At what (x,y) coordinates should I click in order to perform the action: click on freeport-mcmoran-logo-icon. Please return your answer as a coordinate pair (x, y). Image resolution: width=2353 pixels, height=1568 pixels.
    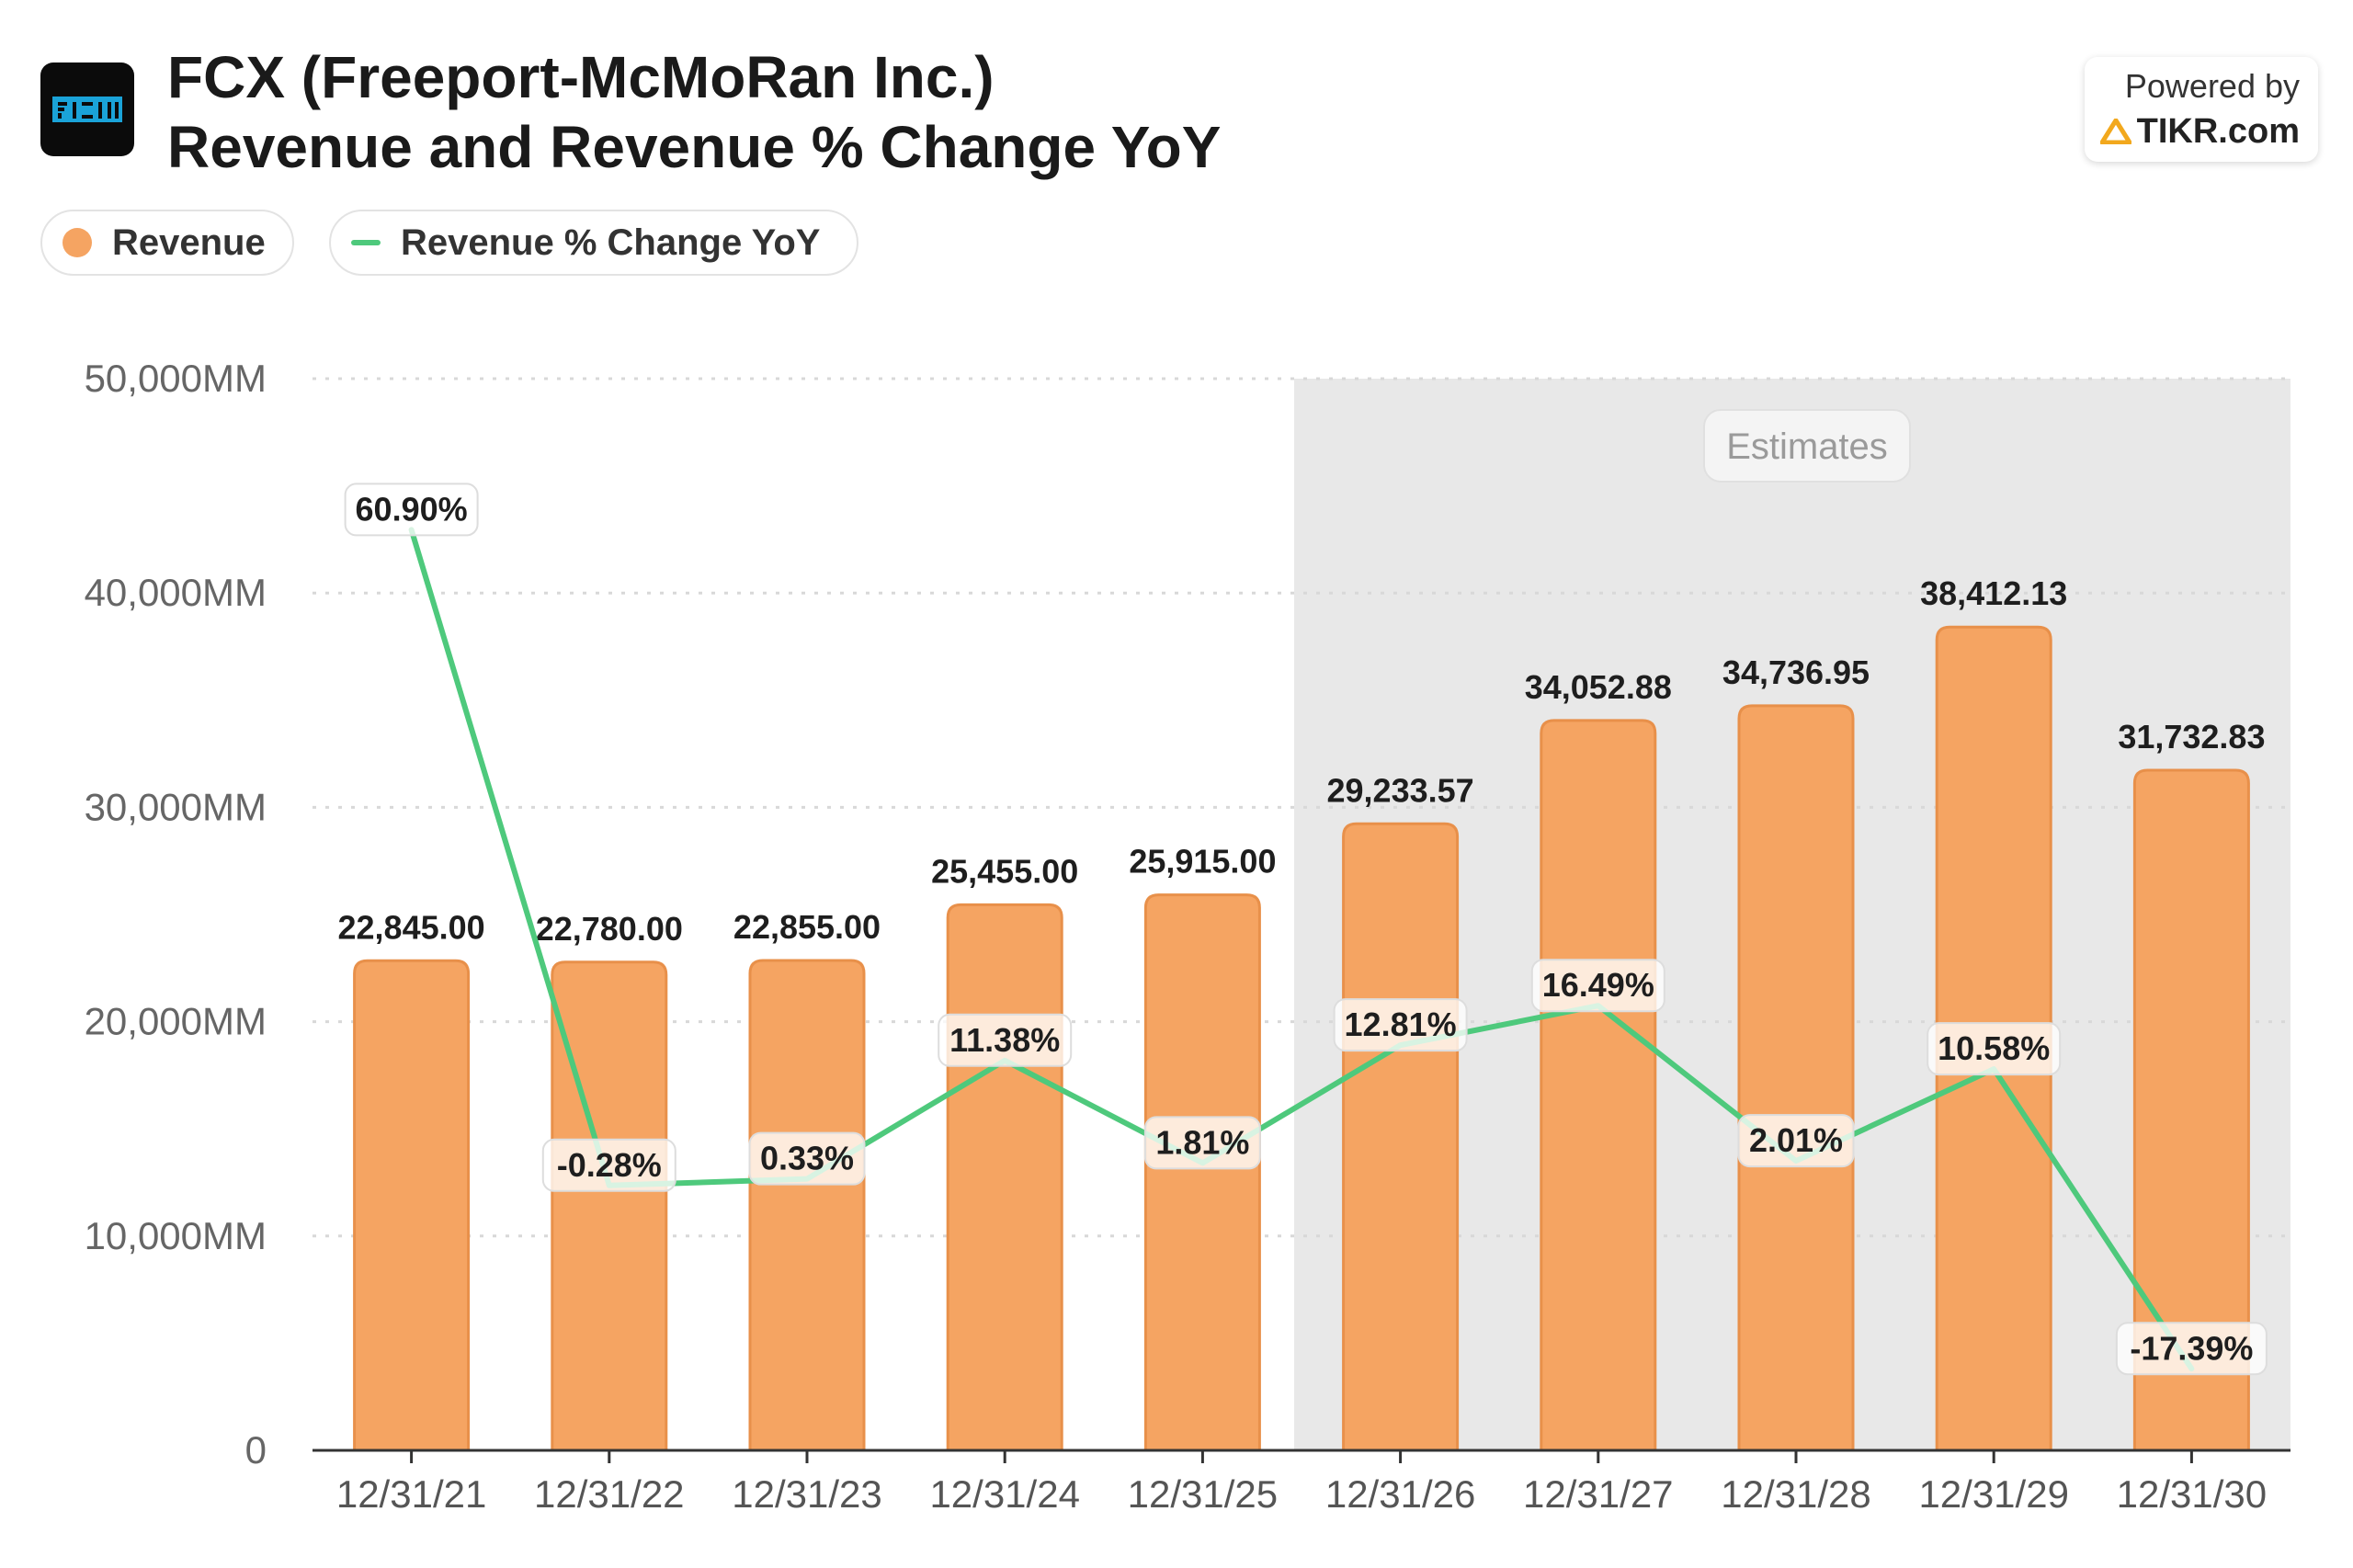
    Looking at the image, I should click on (87, 109).